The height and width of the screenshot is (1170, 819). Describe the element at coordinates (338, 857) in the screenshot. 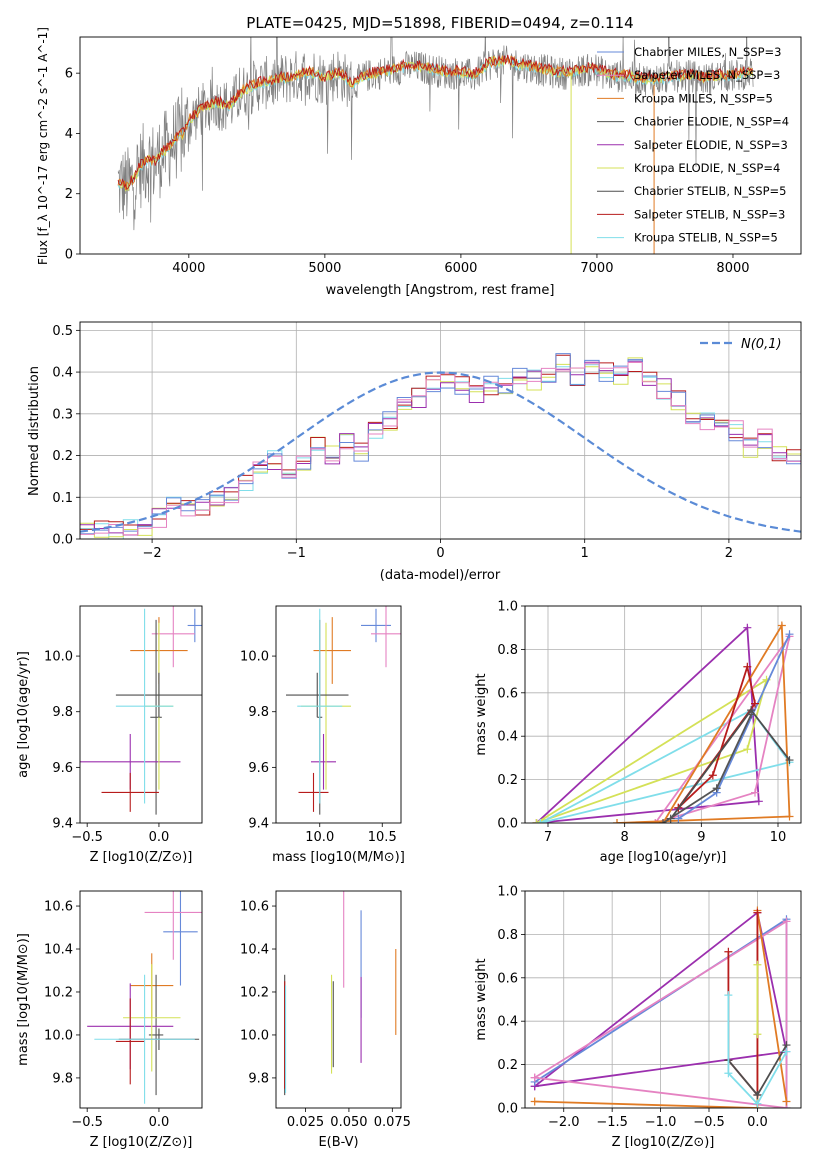

I see `x-axis-label: mass [log10(M/M⊙)]` at that location.